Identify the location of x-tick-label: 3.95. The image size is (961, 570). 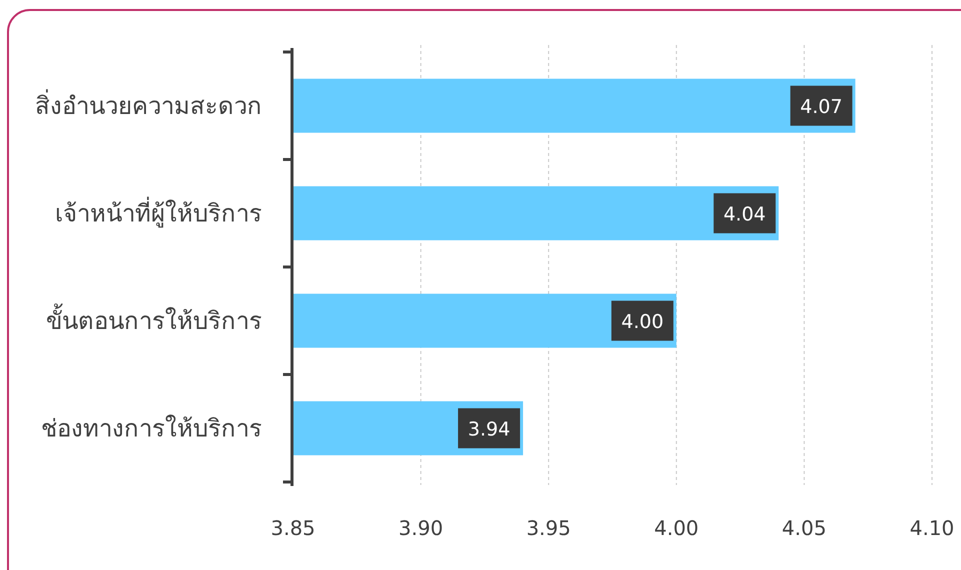
(548, 528).